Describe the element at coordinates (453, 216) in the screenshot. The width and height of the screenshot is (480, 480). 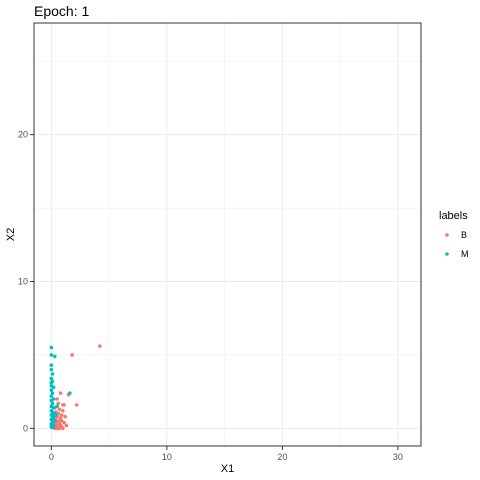
I see `legend-title: labels` at that location.